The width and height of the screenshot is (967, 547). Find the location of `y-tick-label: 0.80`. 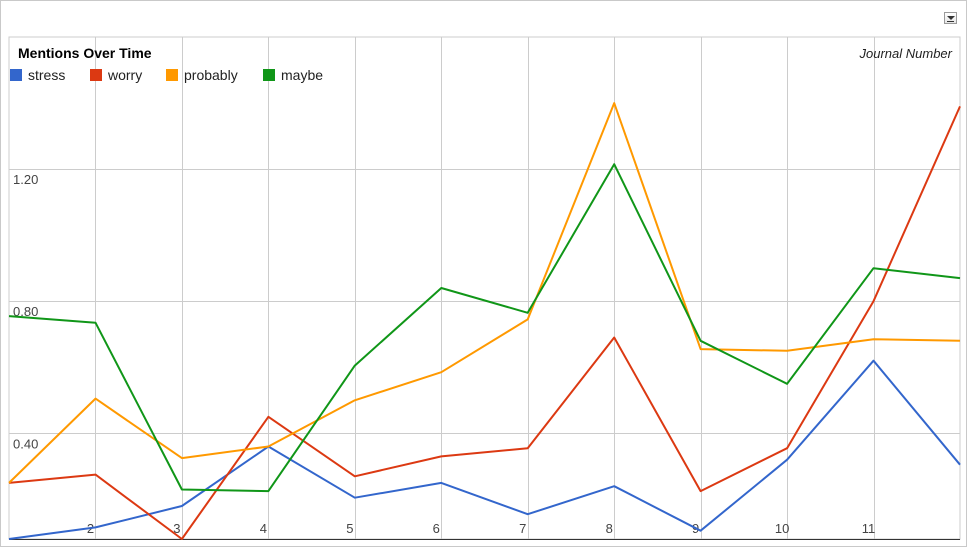

y-tick-label: 0.80 is located at coordinates (25, 311).